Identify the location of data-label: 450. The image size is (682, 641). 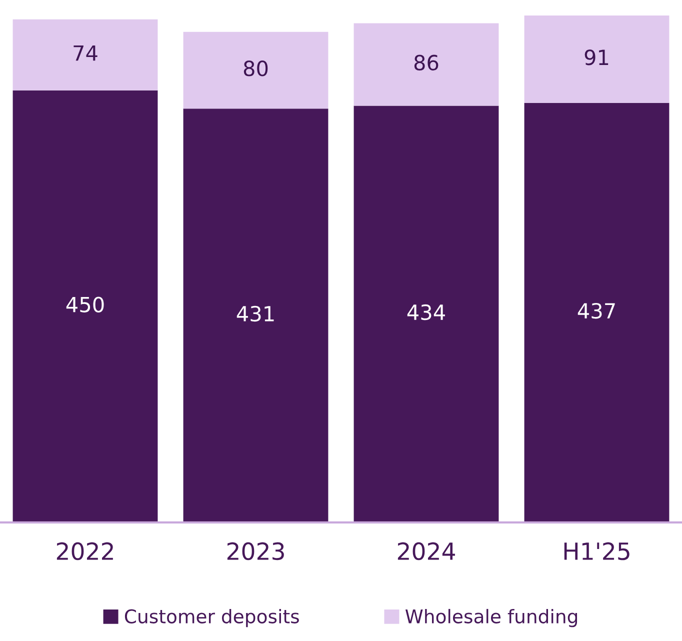
(85, 304).